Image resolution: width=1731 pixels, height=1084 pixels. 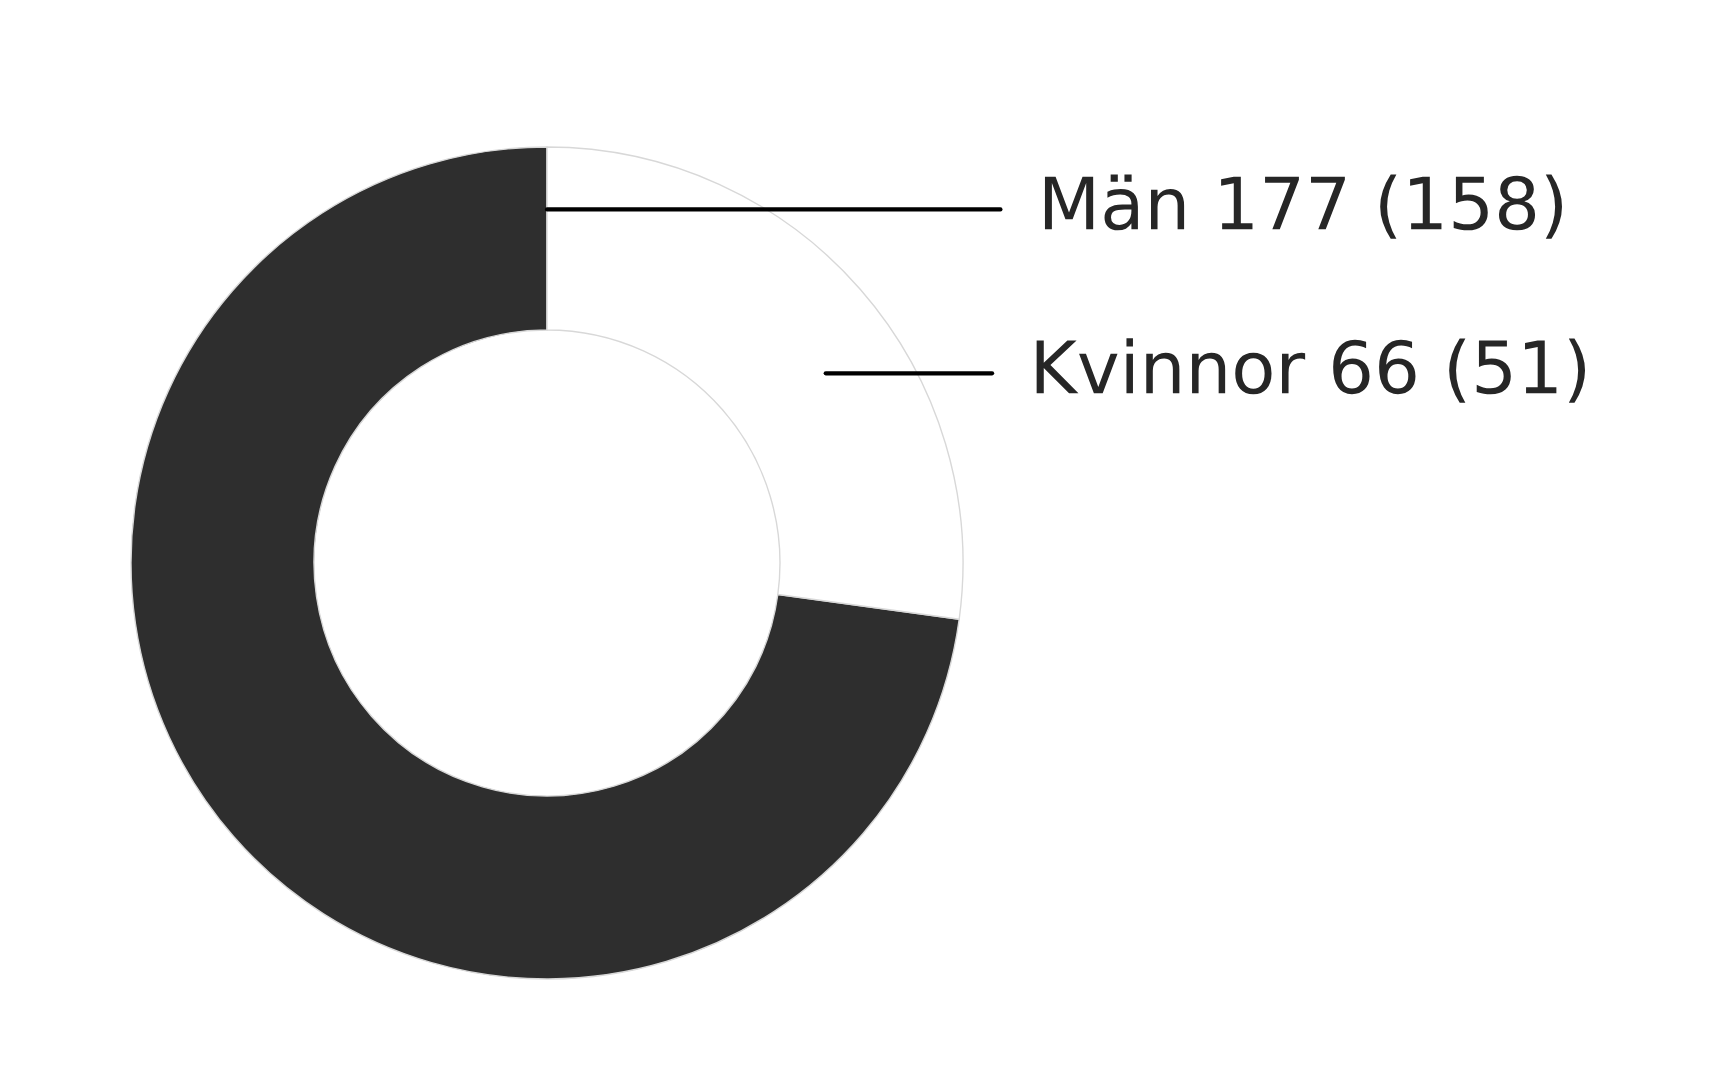 What do you see at coordinates (1303, 206) in the screenshot?
I see `slice-label: Män 177 (158)` at bounding box center [1303, 206].